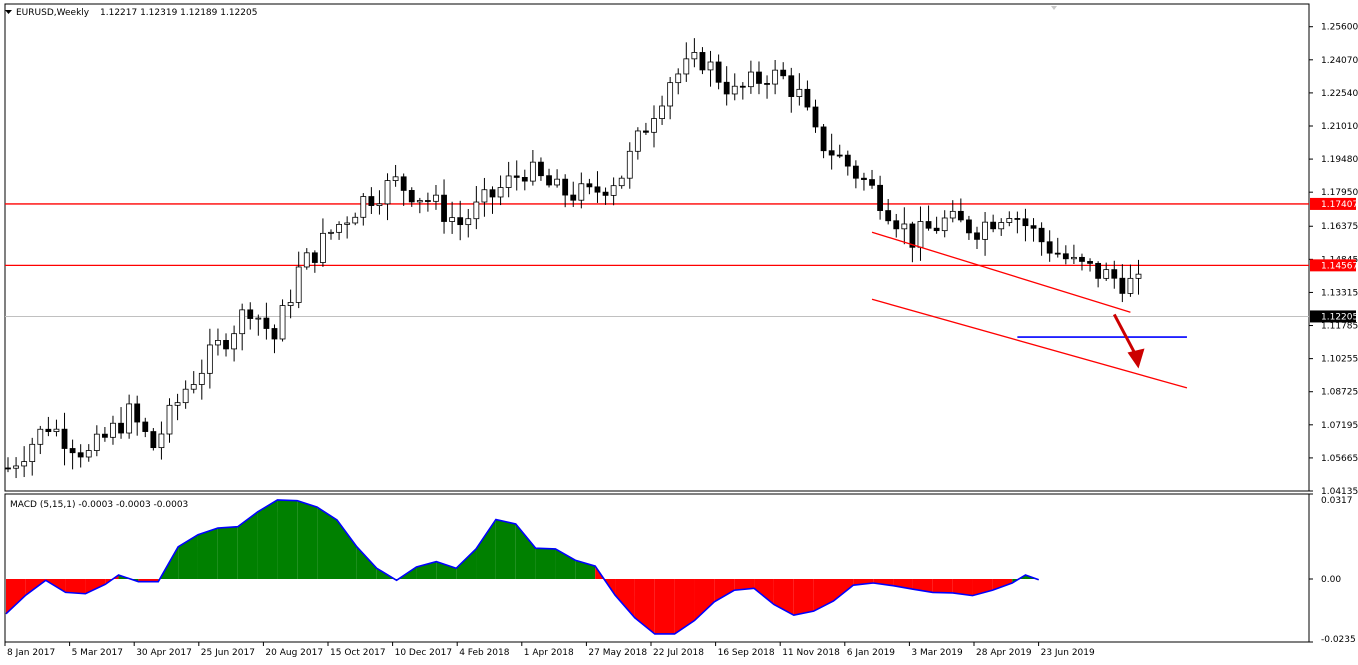 This screenshot has height=665, width=1358. What do you see at coordinates (484, 653) in the screenshot?
I see `time-tick-label: 4 Feb 2018` at bounding box center [484, 653].